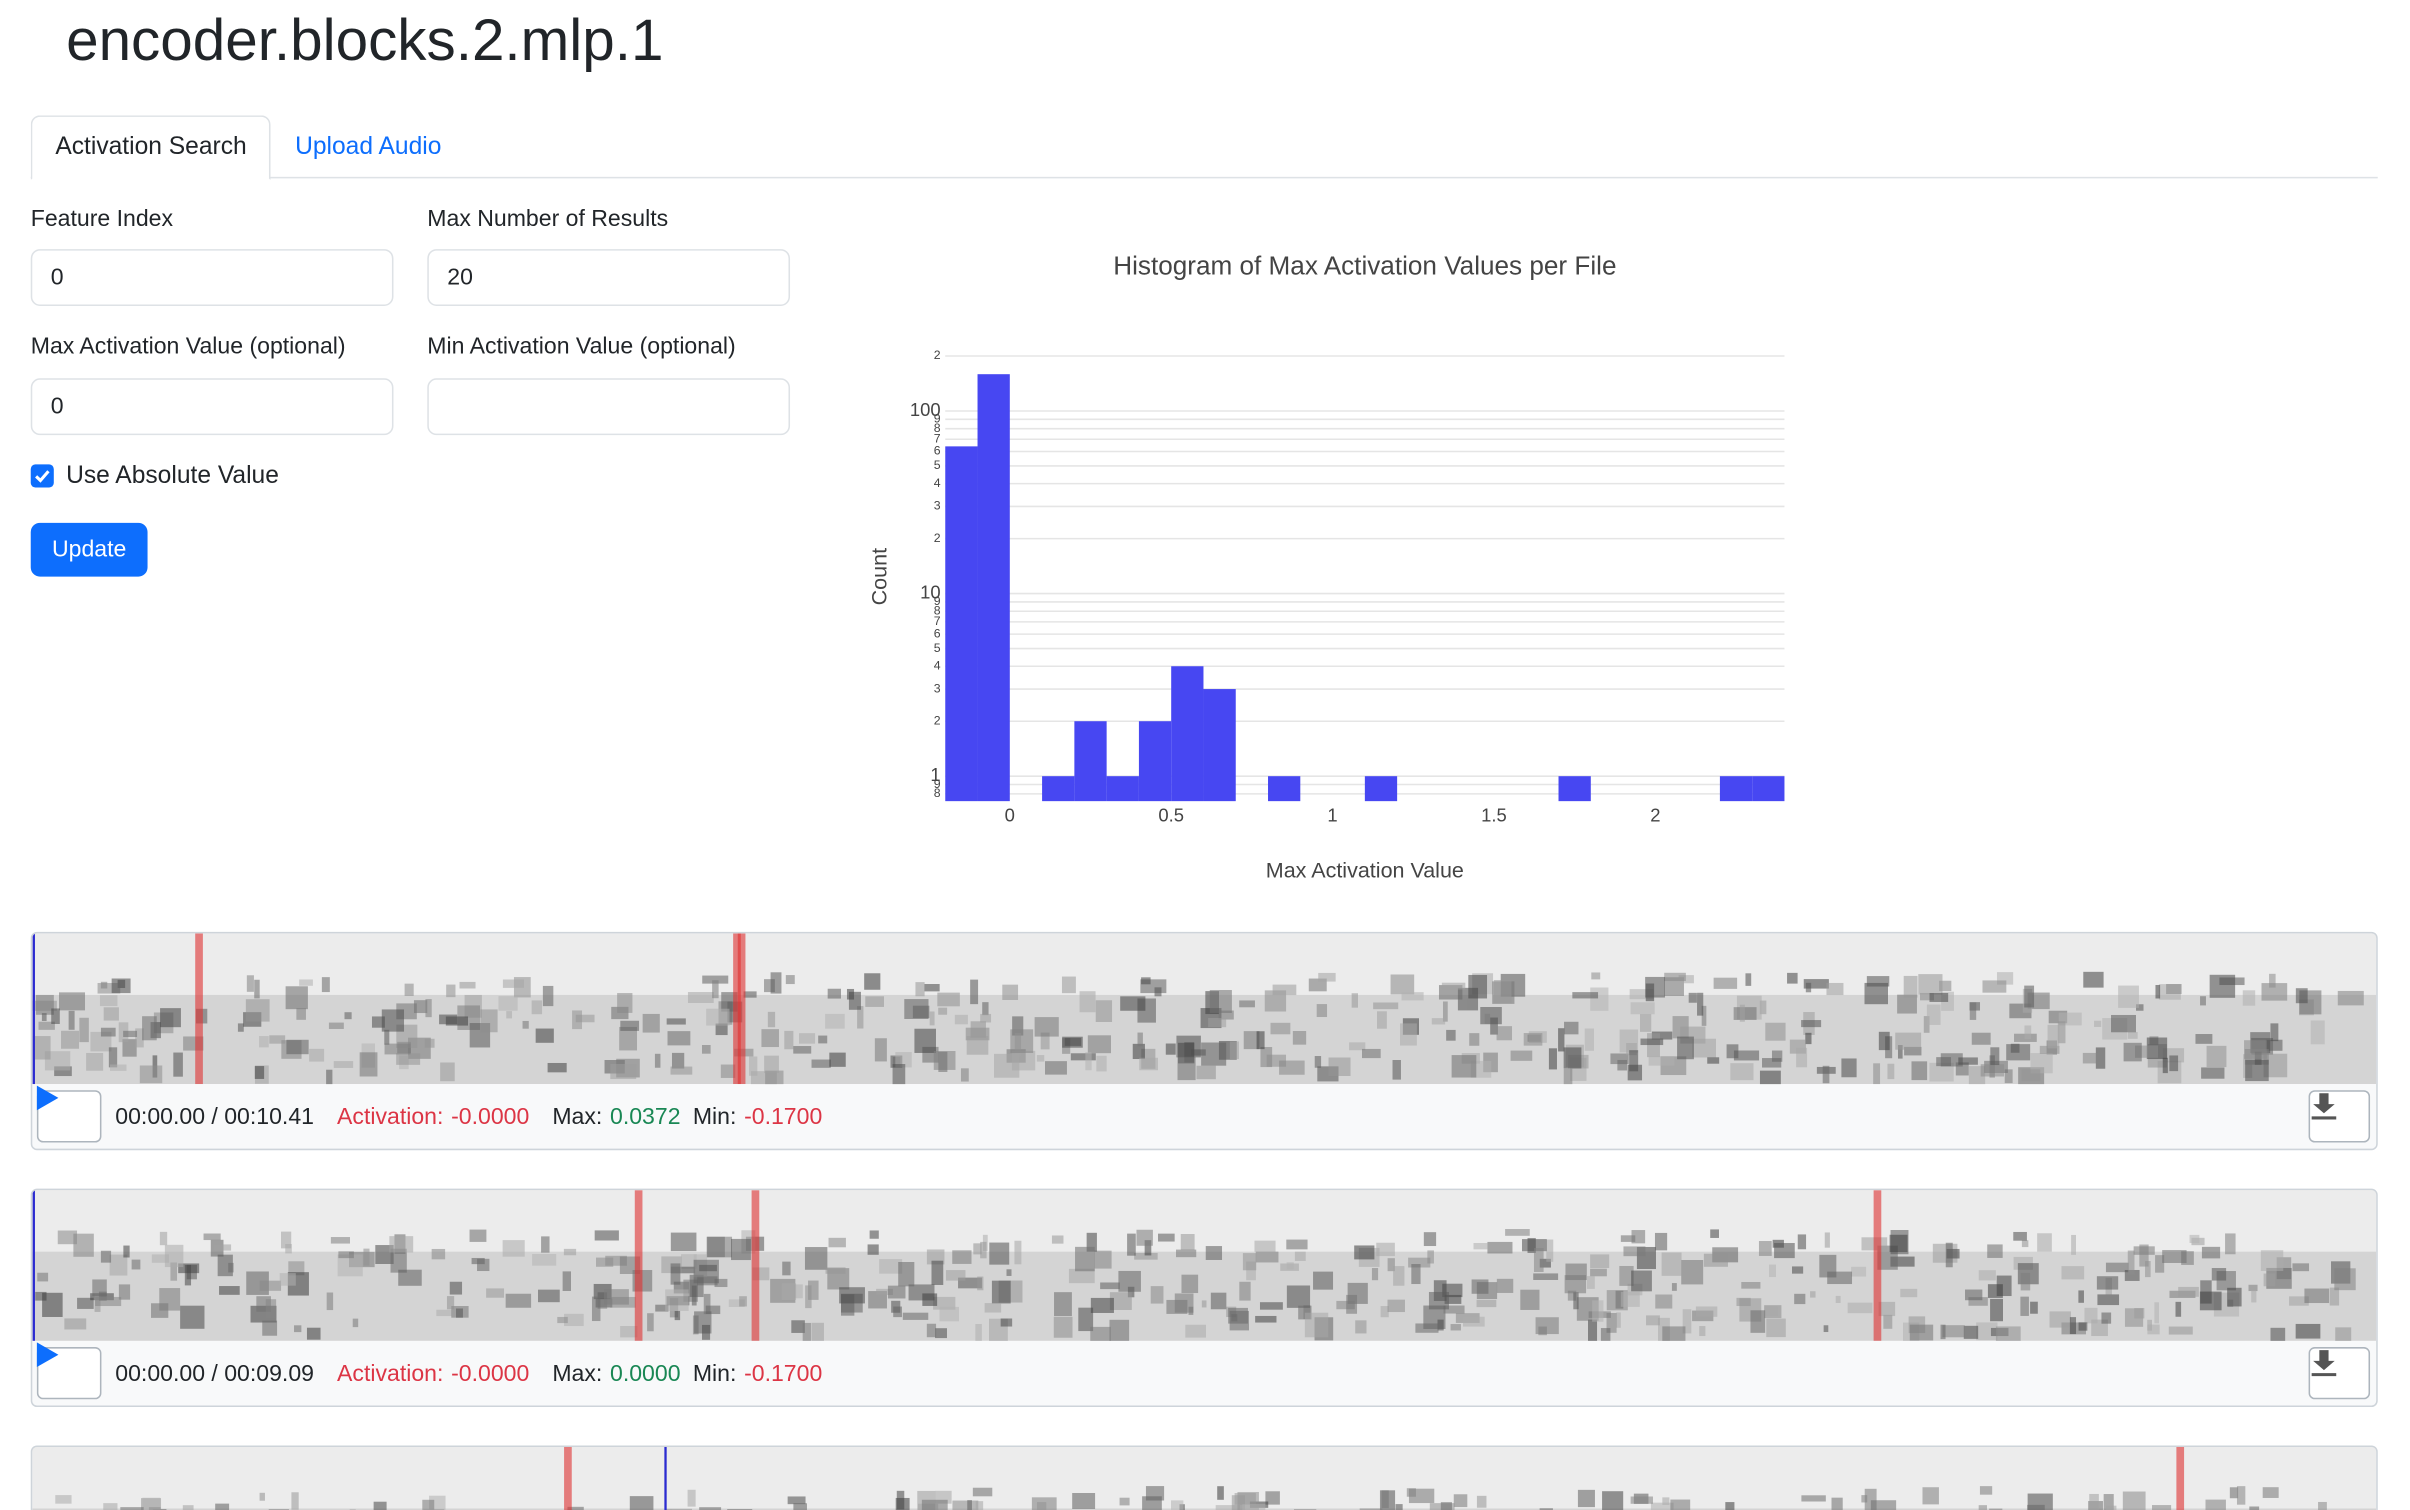 This screenshot has height=1510, width=2410. Describe the element at coordinates (714, 1373) in the screenshot. I see `min-label: Min:` at that location.